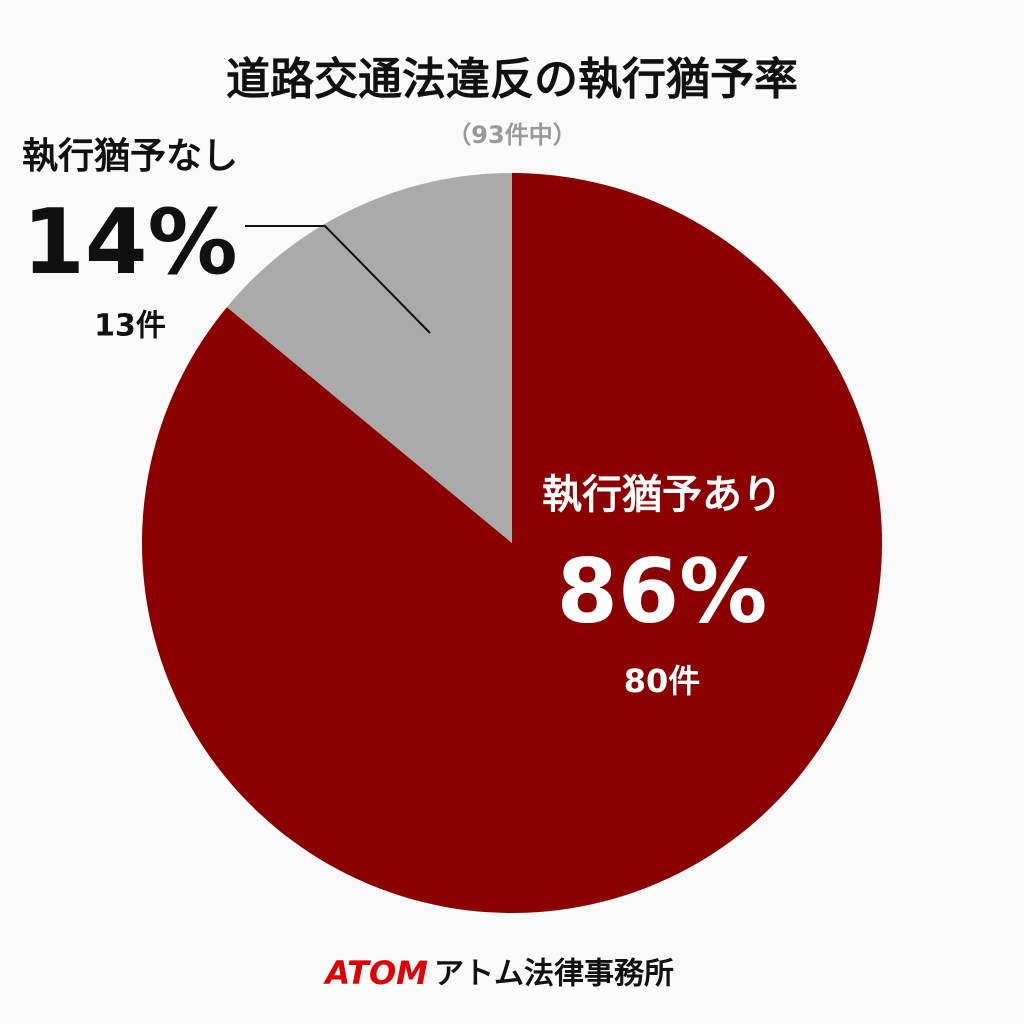 The image size is (1024, 1024). I want to click on slice-count: 80件, so click(662, 681).